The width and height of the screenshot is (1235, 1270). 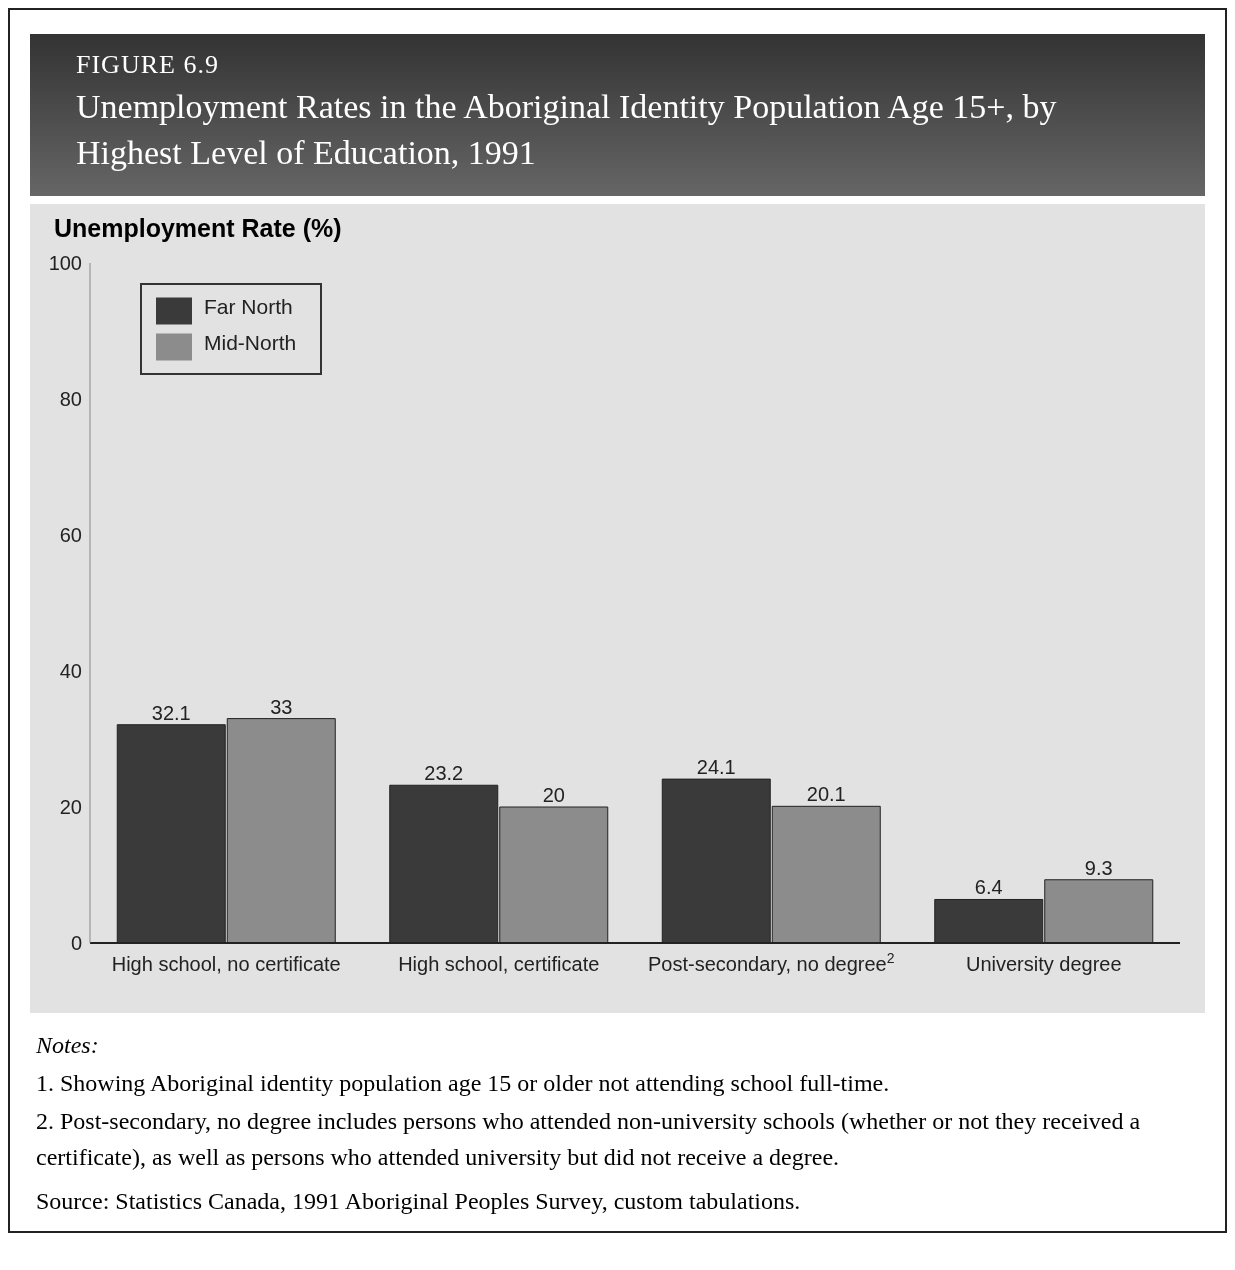 I want to click on data-label: 24.1, so click(x=716, y=766).